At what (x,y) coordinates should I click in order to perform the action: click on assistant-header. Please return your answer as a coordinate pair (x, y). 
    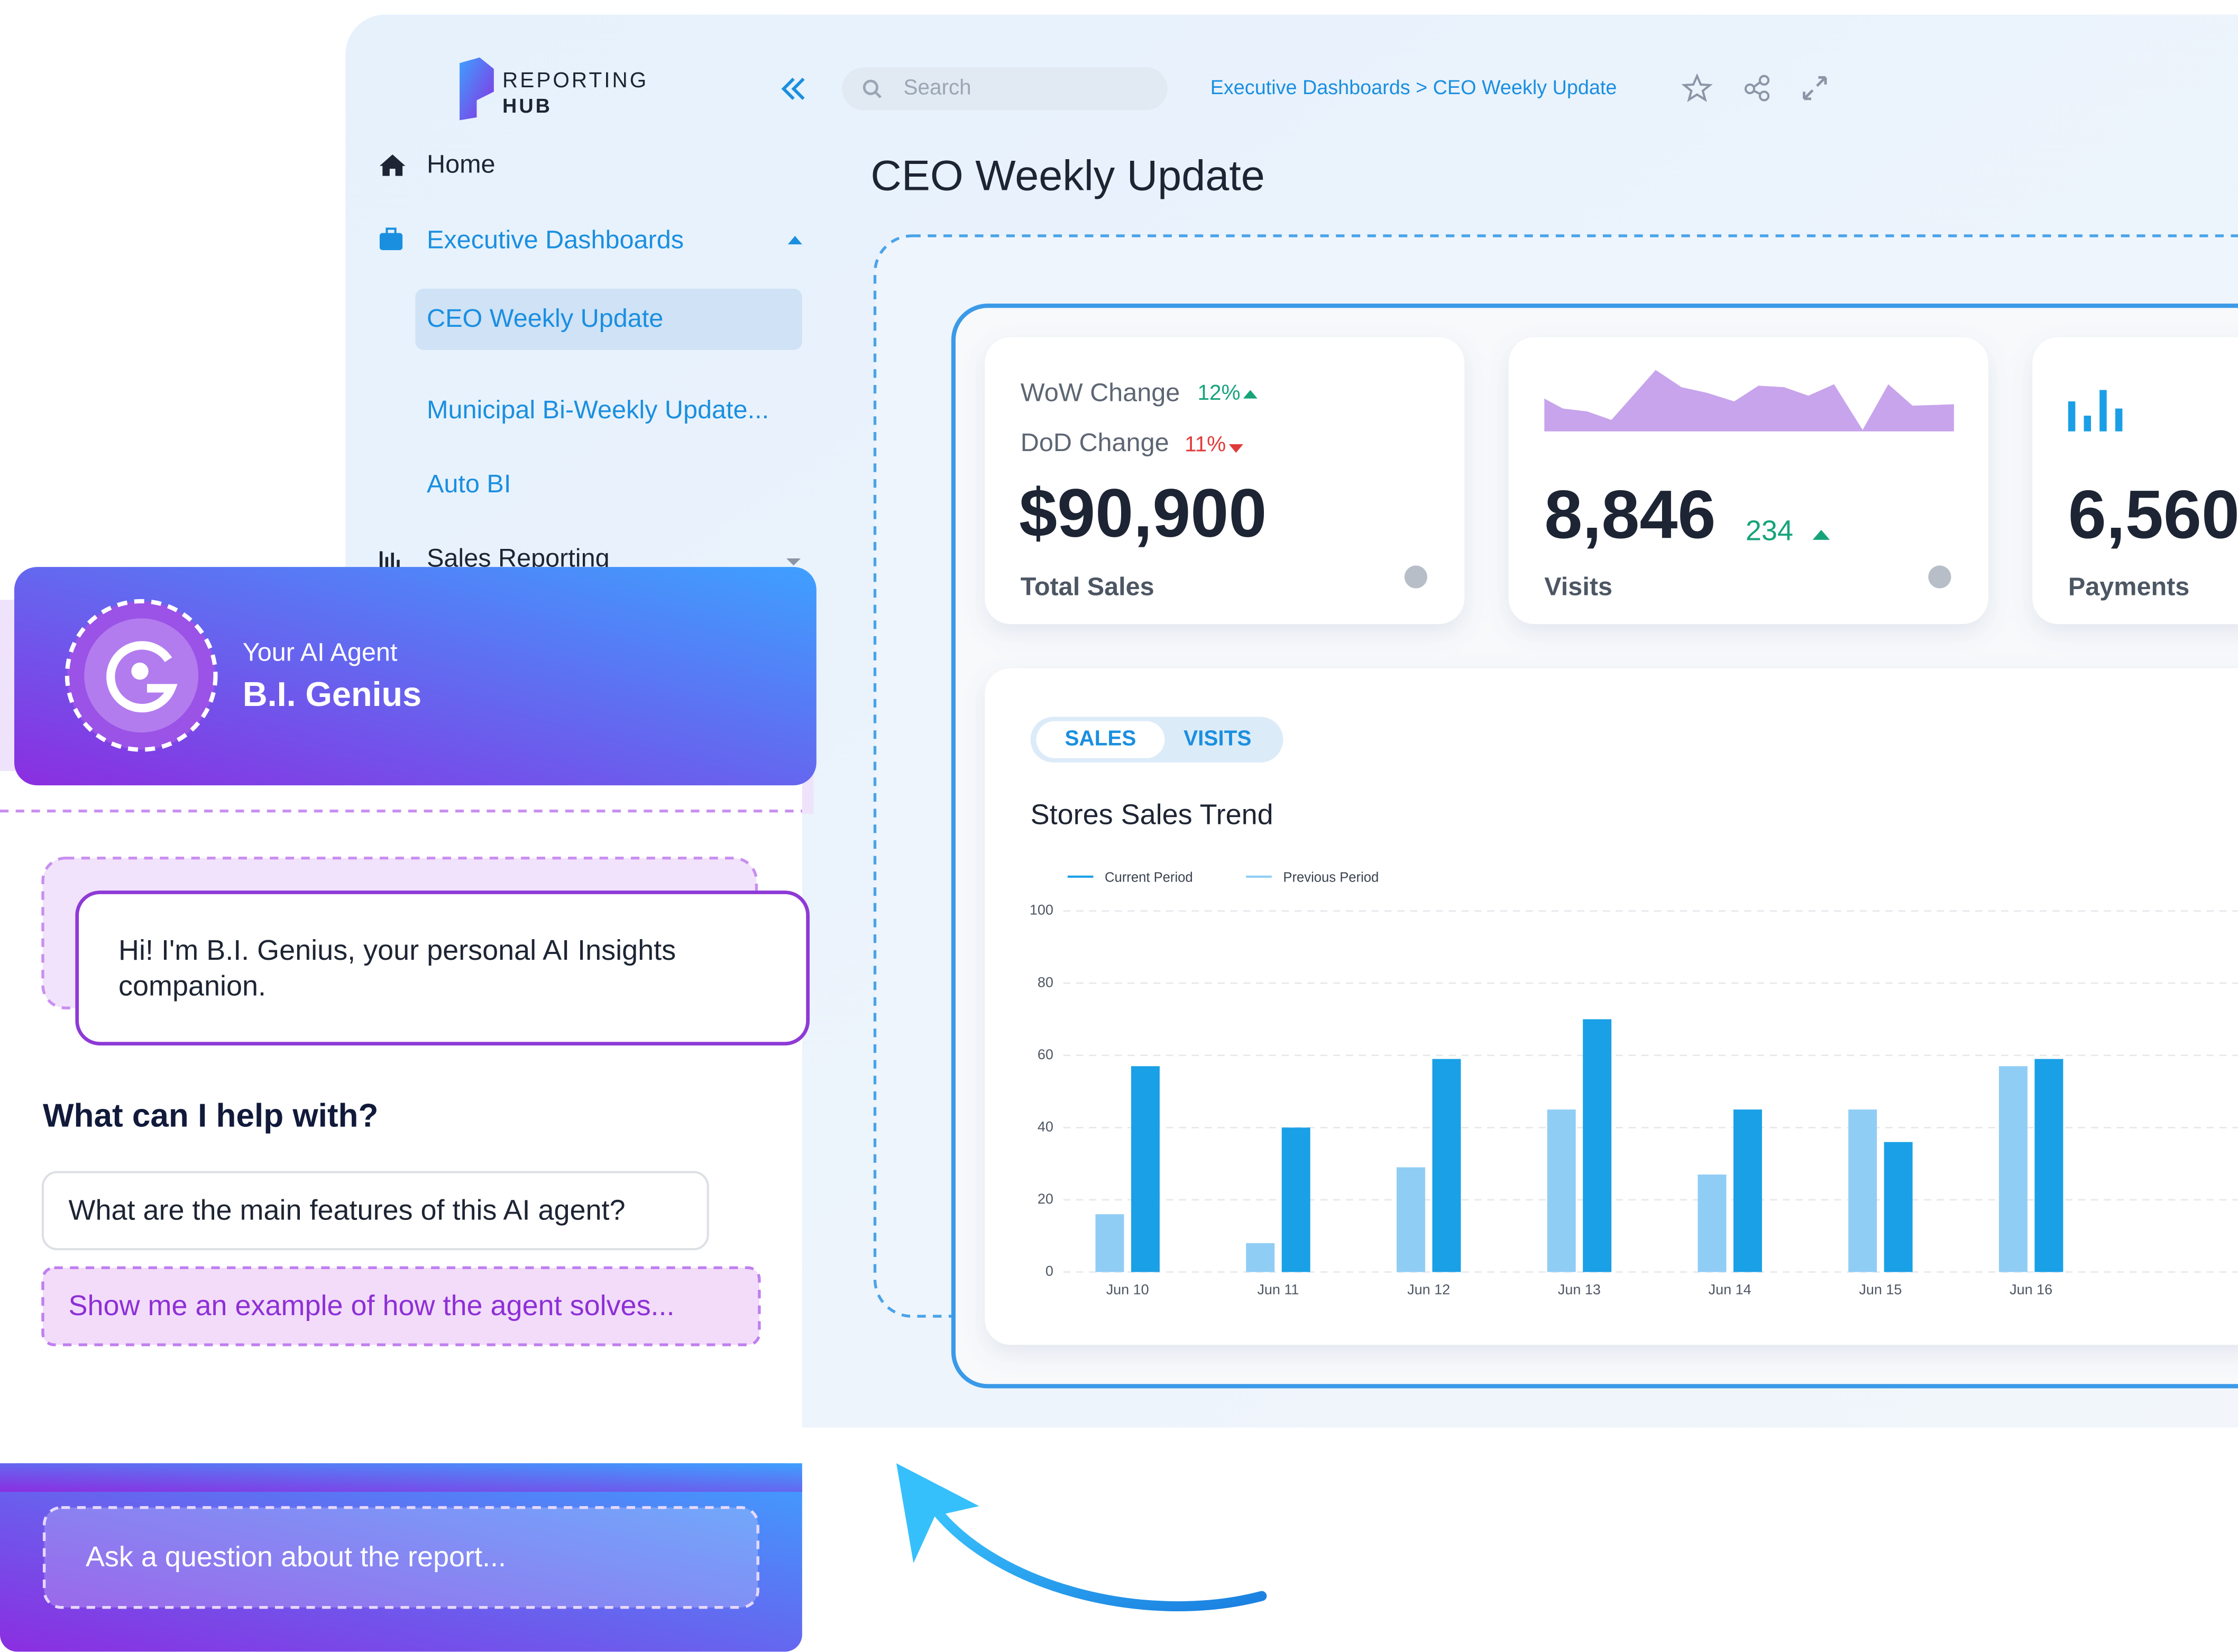
    Looking at the image, I should click on (415, 676).